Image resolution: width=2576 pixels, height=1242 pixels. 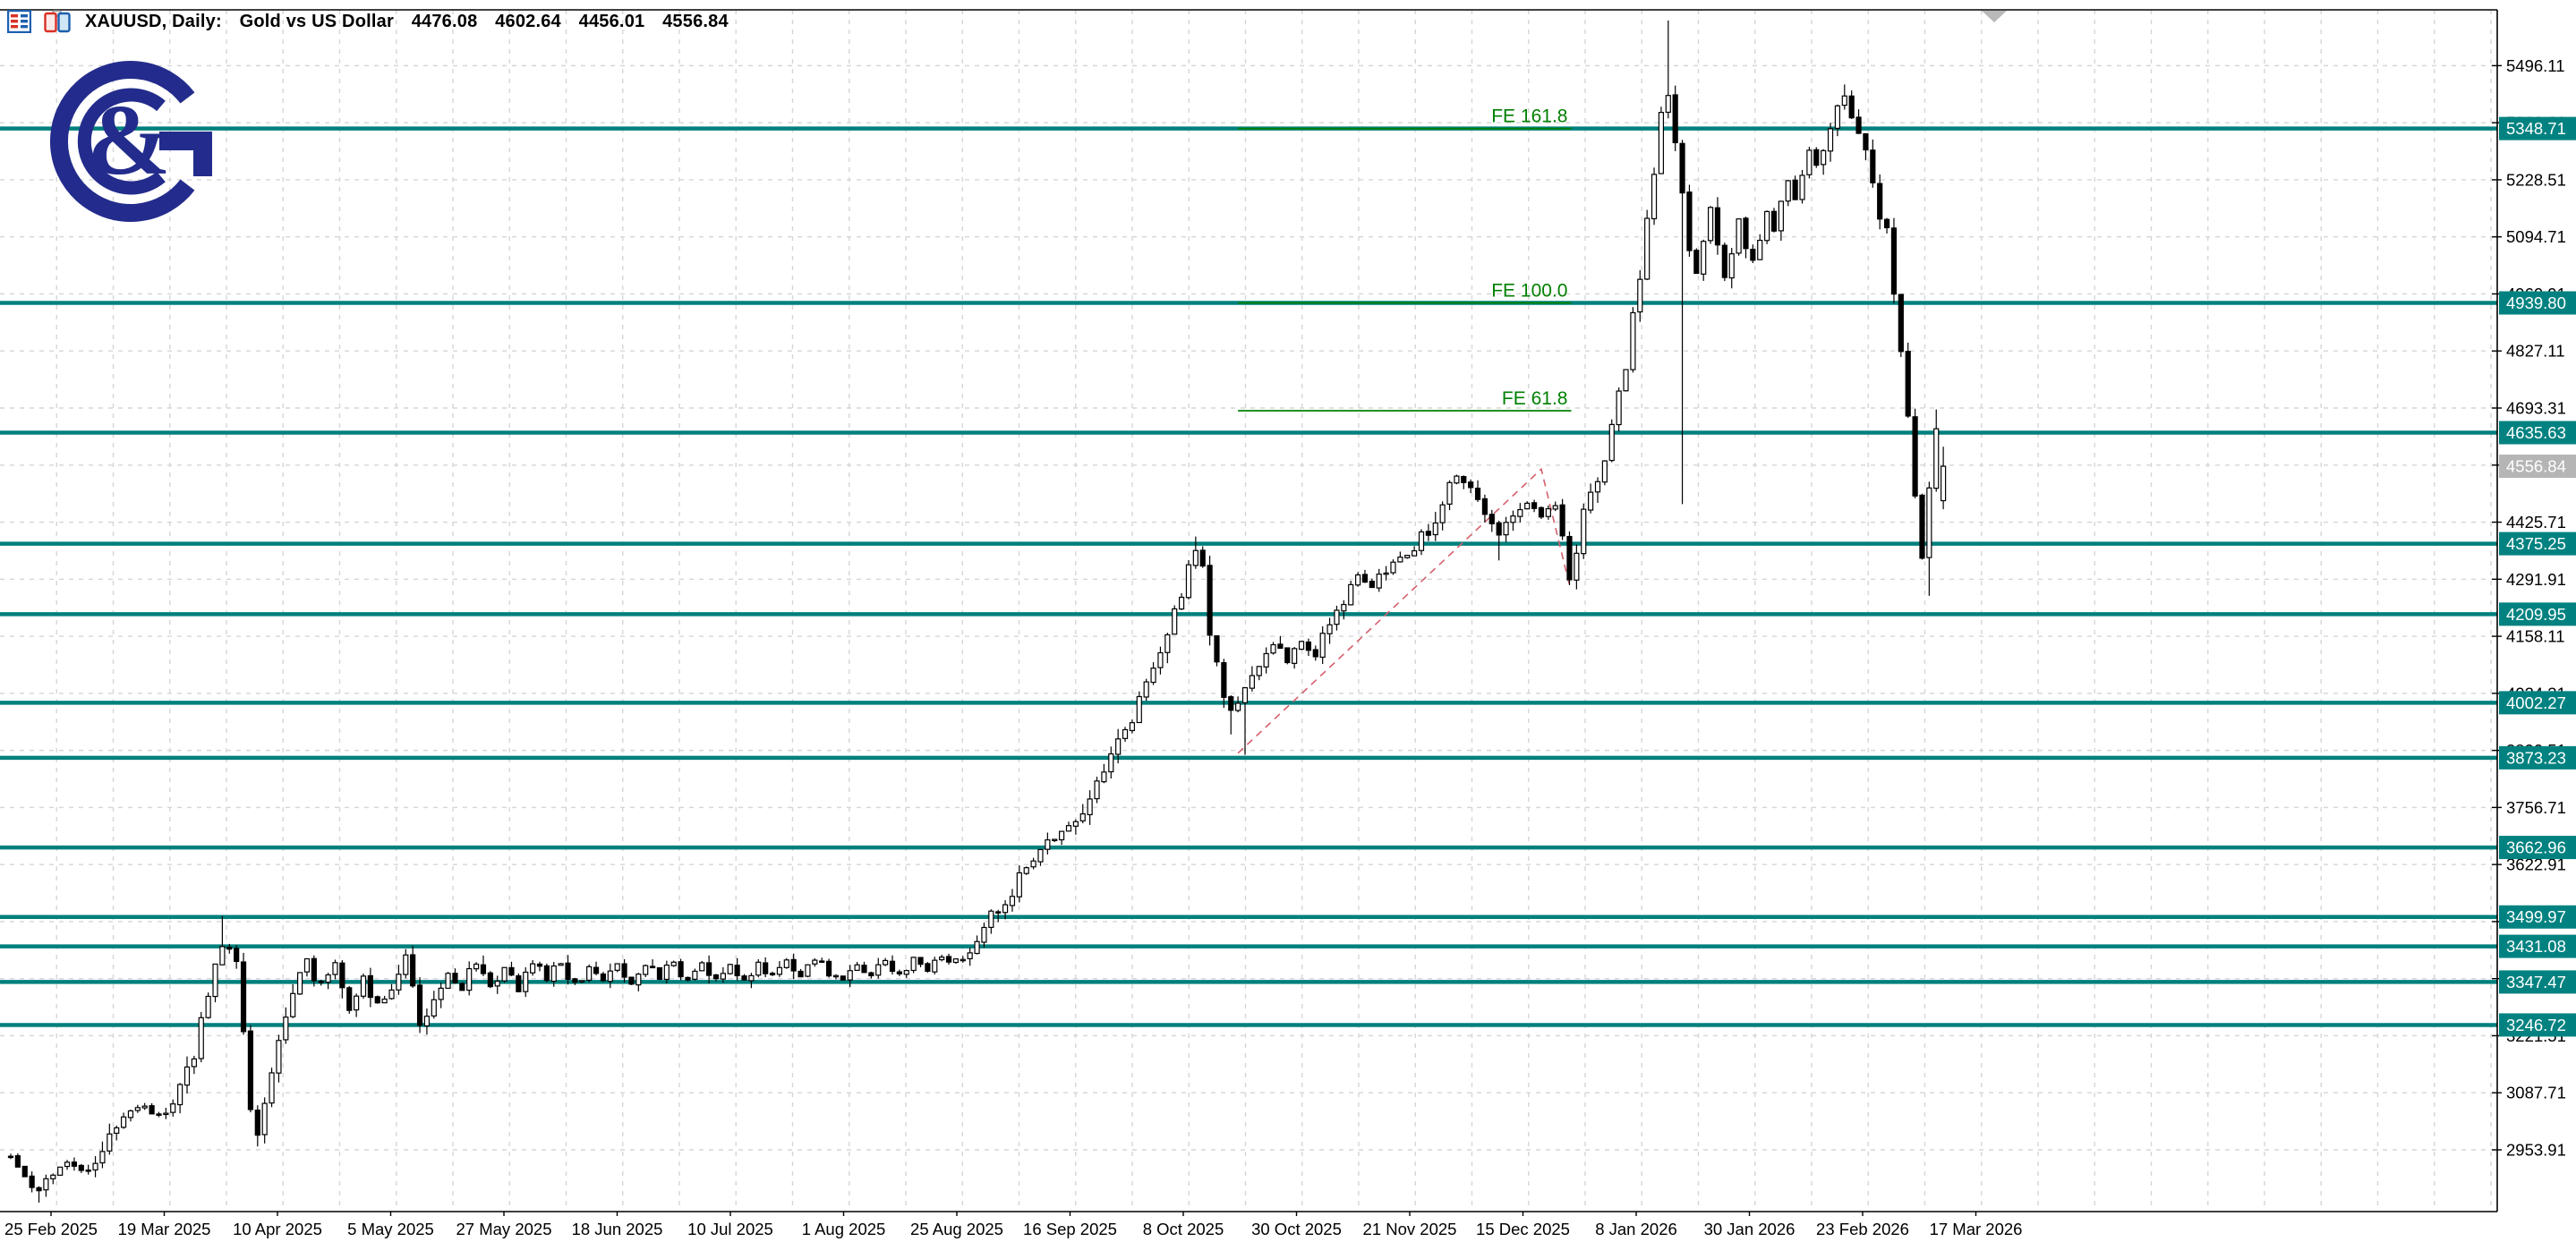 I want to click on level-price-label: 3873.23, so click(x=2536, y=758).